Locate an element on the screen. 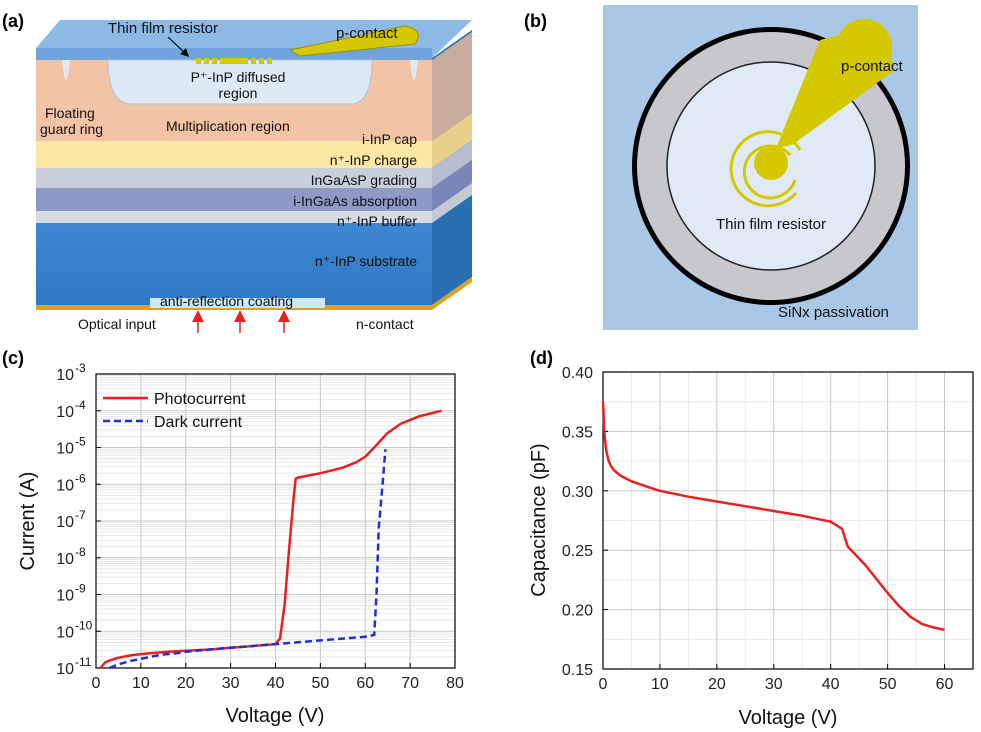  y-tick-exponent: -8 is located at coordinates (80, 552).